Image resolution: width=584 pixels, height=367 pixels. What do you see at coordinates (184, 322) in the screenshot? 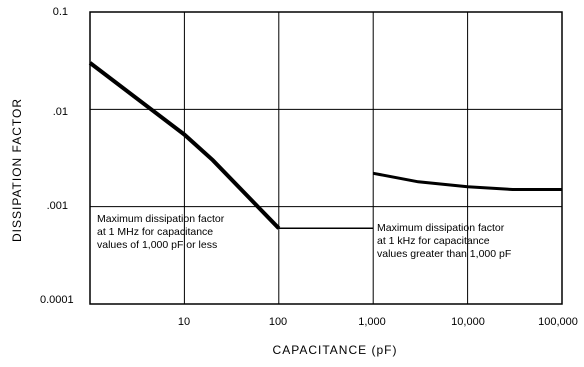
I see `x-tick-label: 10` at bounding box center [184, 322].